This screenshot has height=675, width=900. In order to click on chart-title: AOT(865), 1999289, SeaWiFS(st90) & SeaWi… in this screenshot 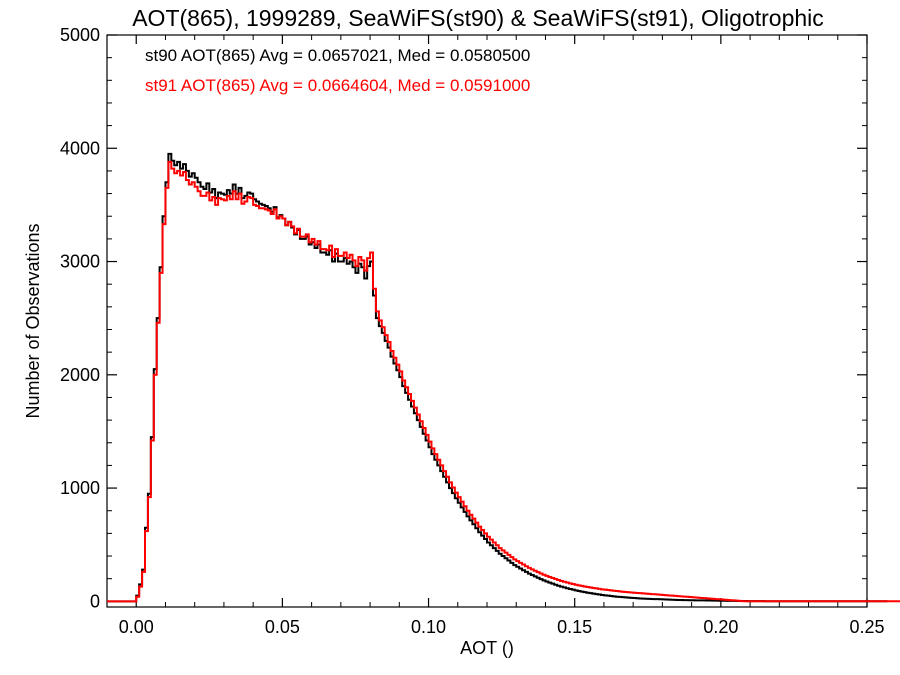, I will do `click(478, 18)`.